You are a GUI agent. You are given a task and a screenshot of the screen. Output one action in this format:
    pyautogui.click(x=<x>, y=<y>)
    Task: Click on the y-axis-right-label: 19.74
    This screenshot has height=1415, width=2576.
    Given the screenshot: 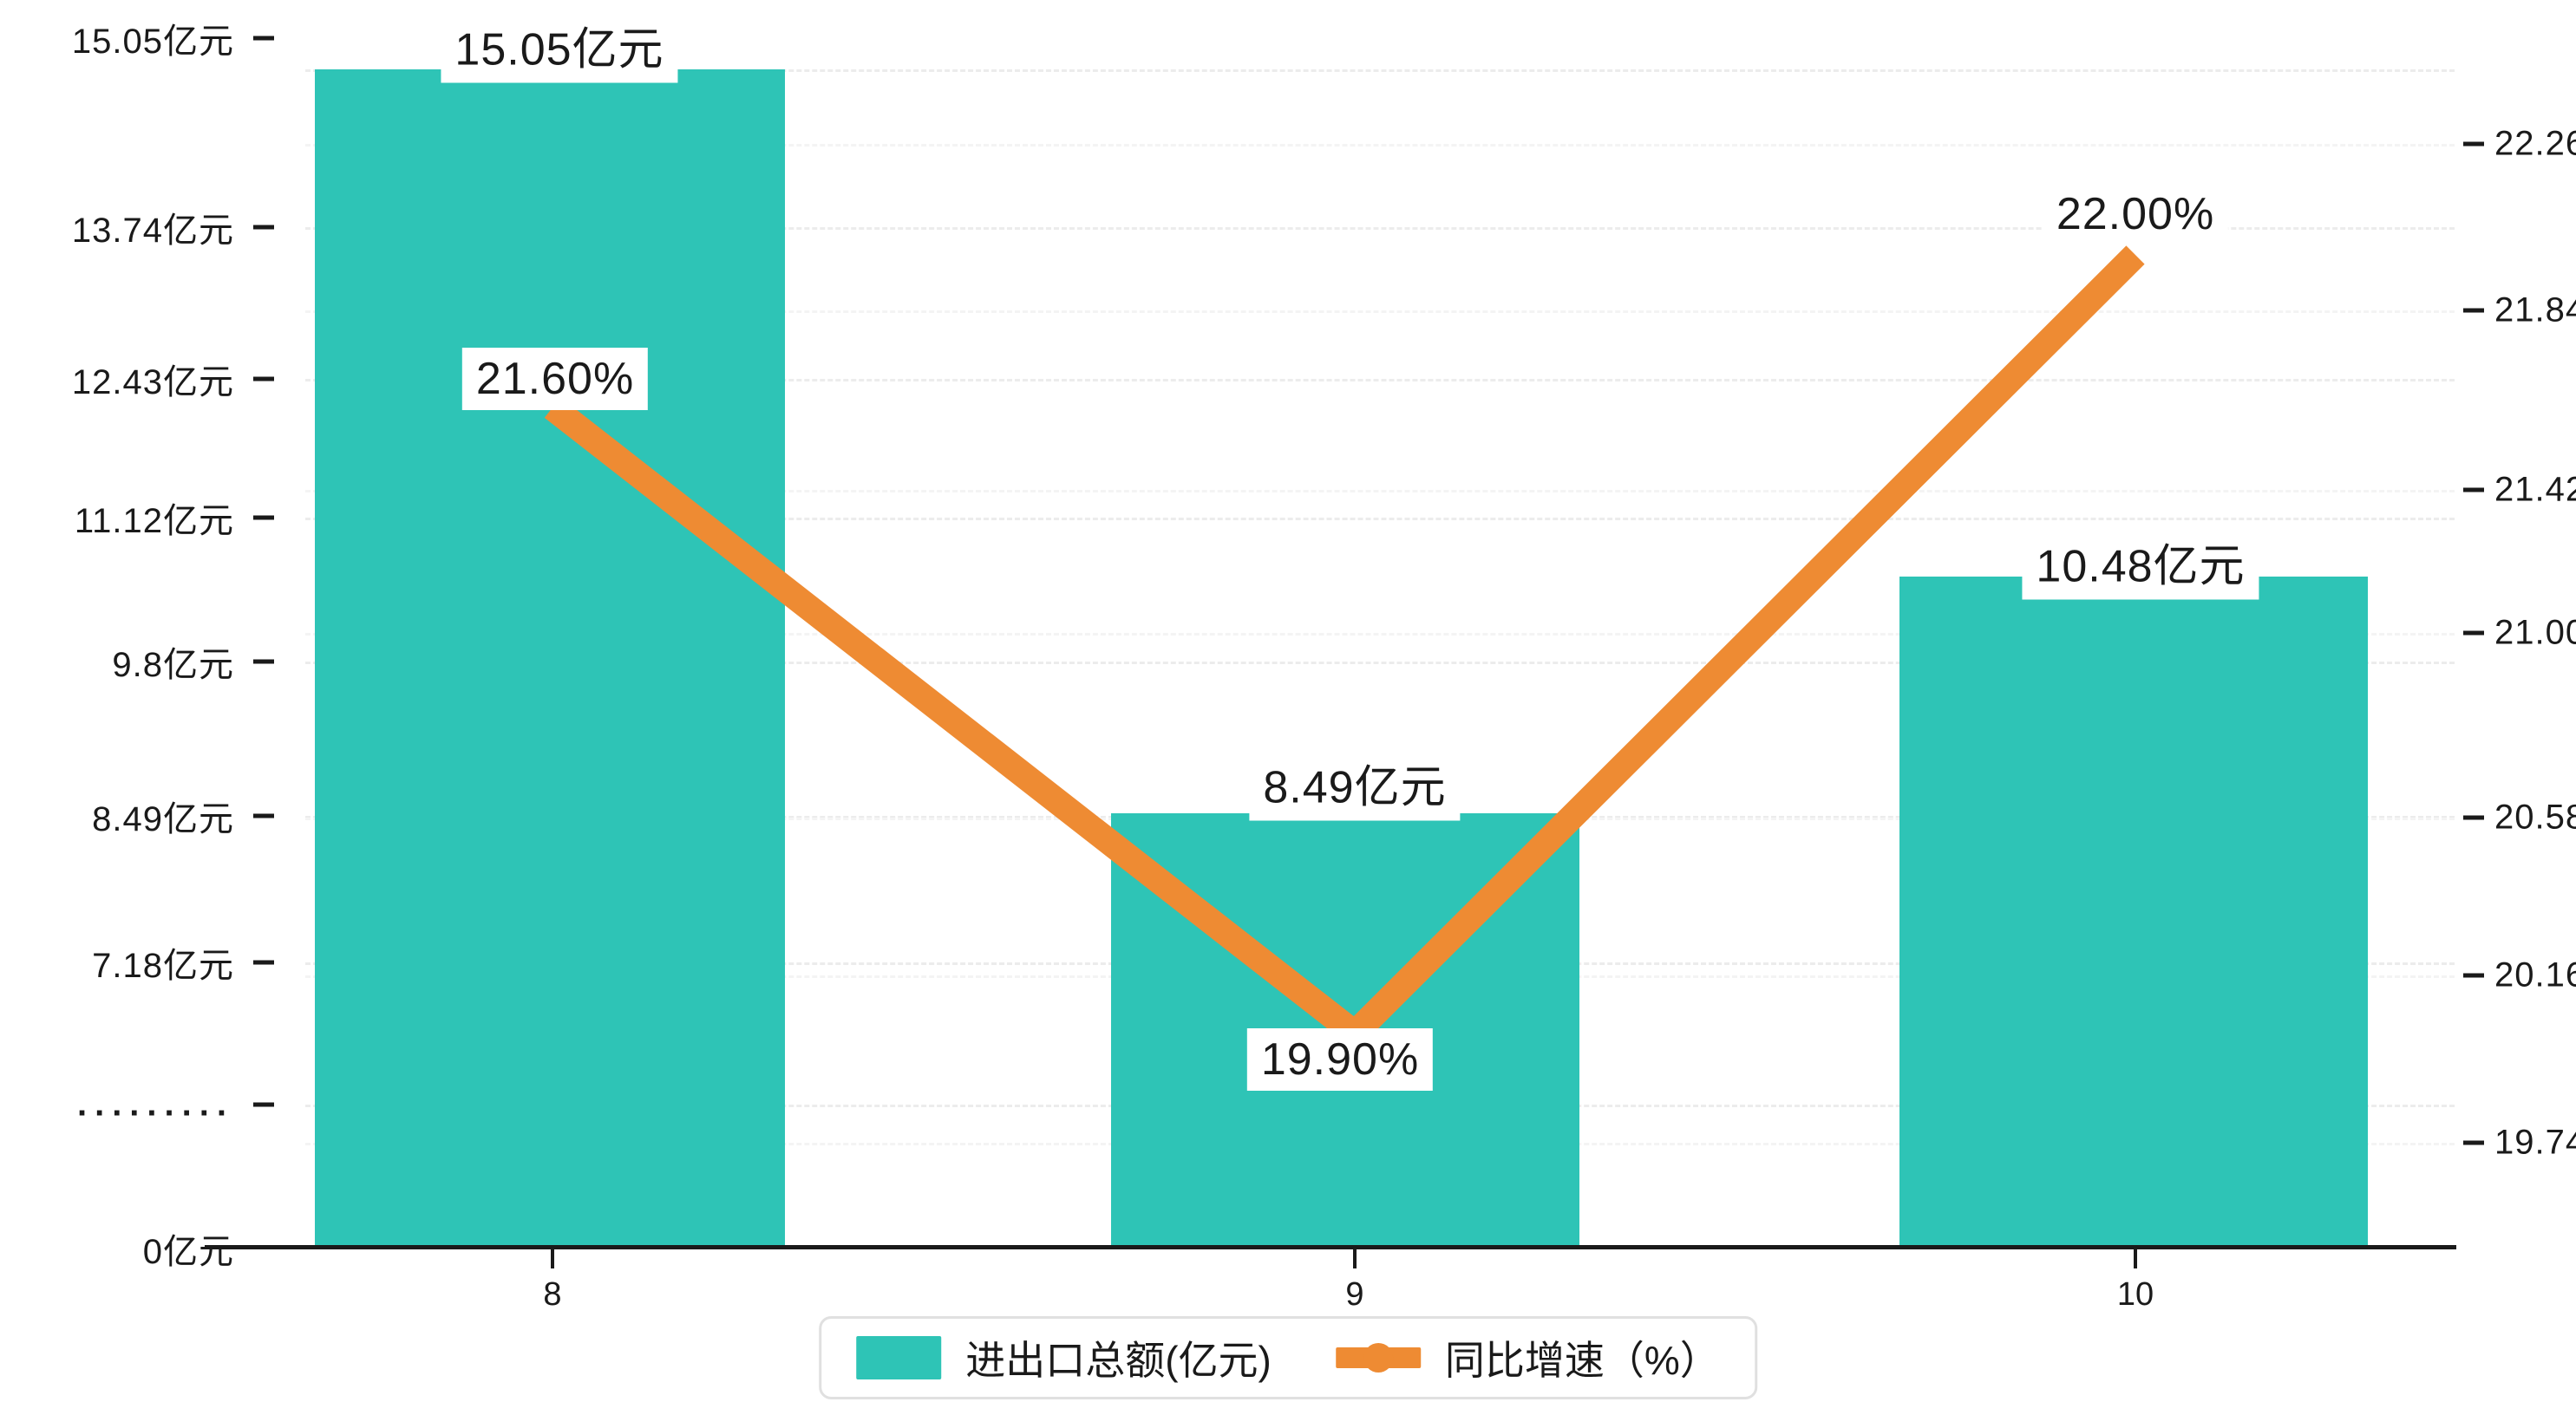 What is the action you would take?
    pyautogui.click(x=2535, y=1142)
    